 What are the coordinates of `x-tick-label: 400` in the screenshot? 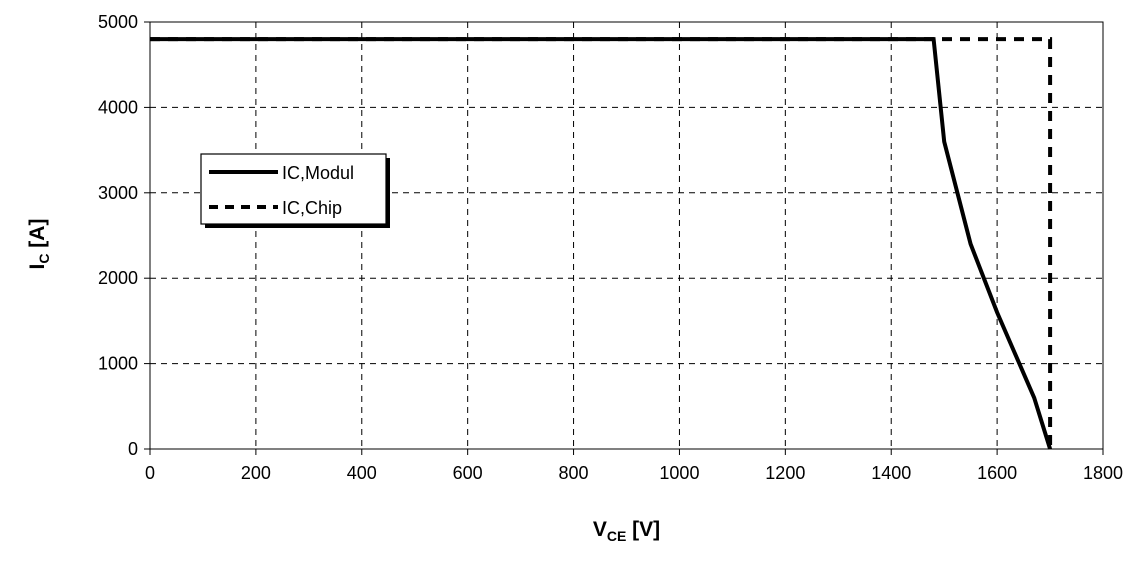 It's located at (362, 473).